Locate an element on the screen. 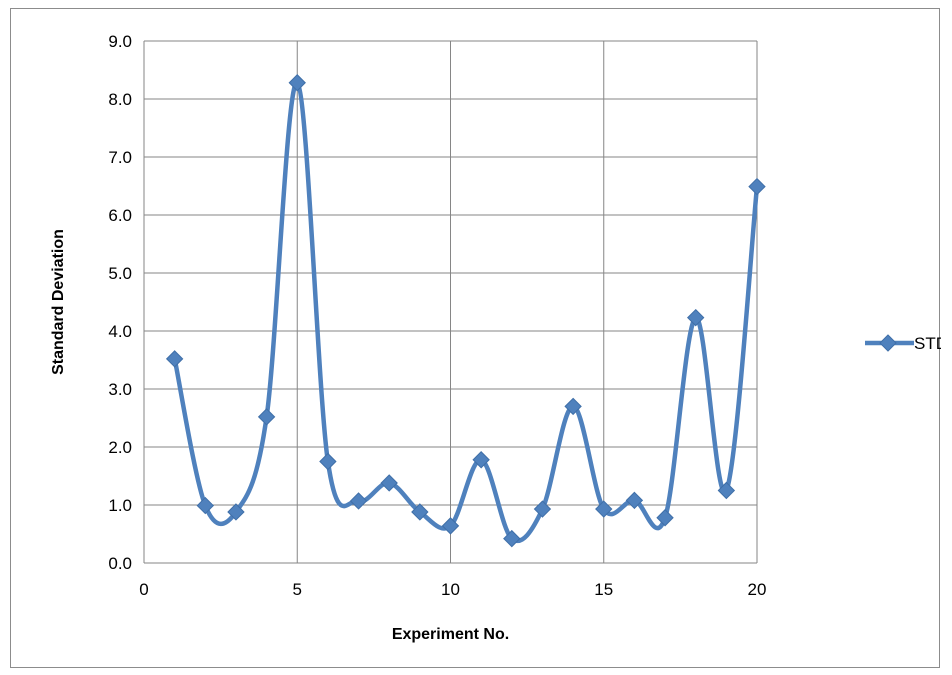 The image size is (952, 675). x-tick-label: 10 is located at coordinates (450, 589).